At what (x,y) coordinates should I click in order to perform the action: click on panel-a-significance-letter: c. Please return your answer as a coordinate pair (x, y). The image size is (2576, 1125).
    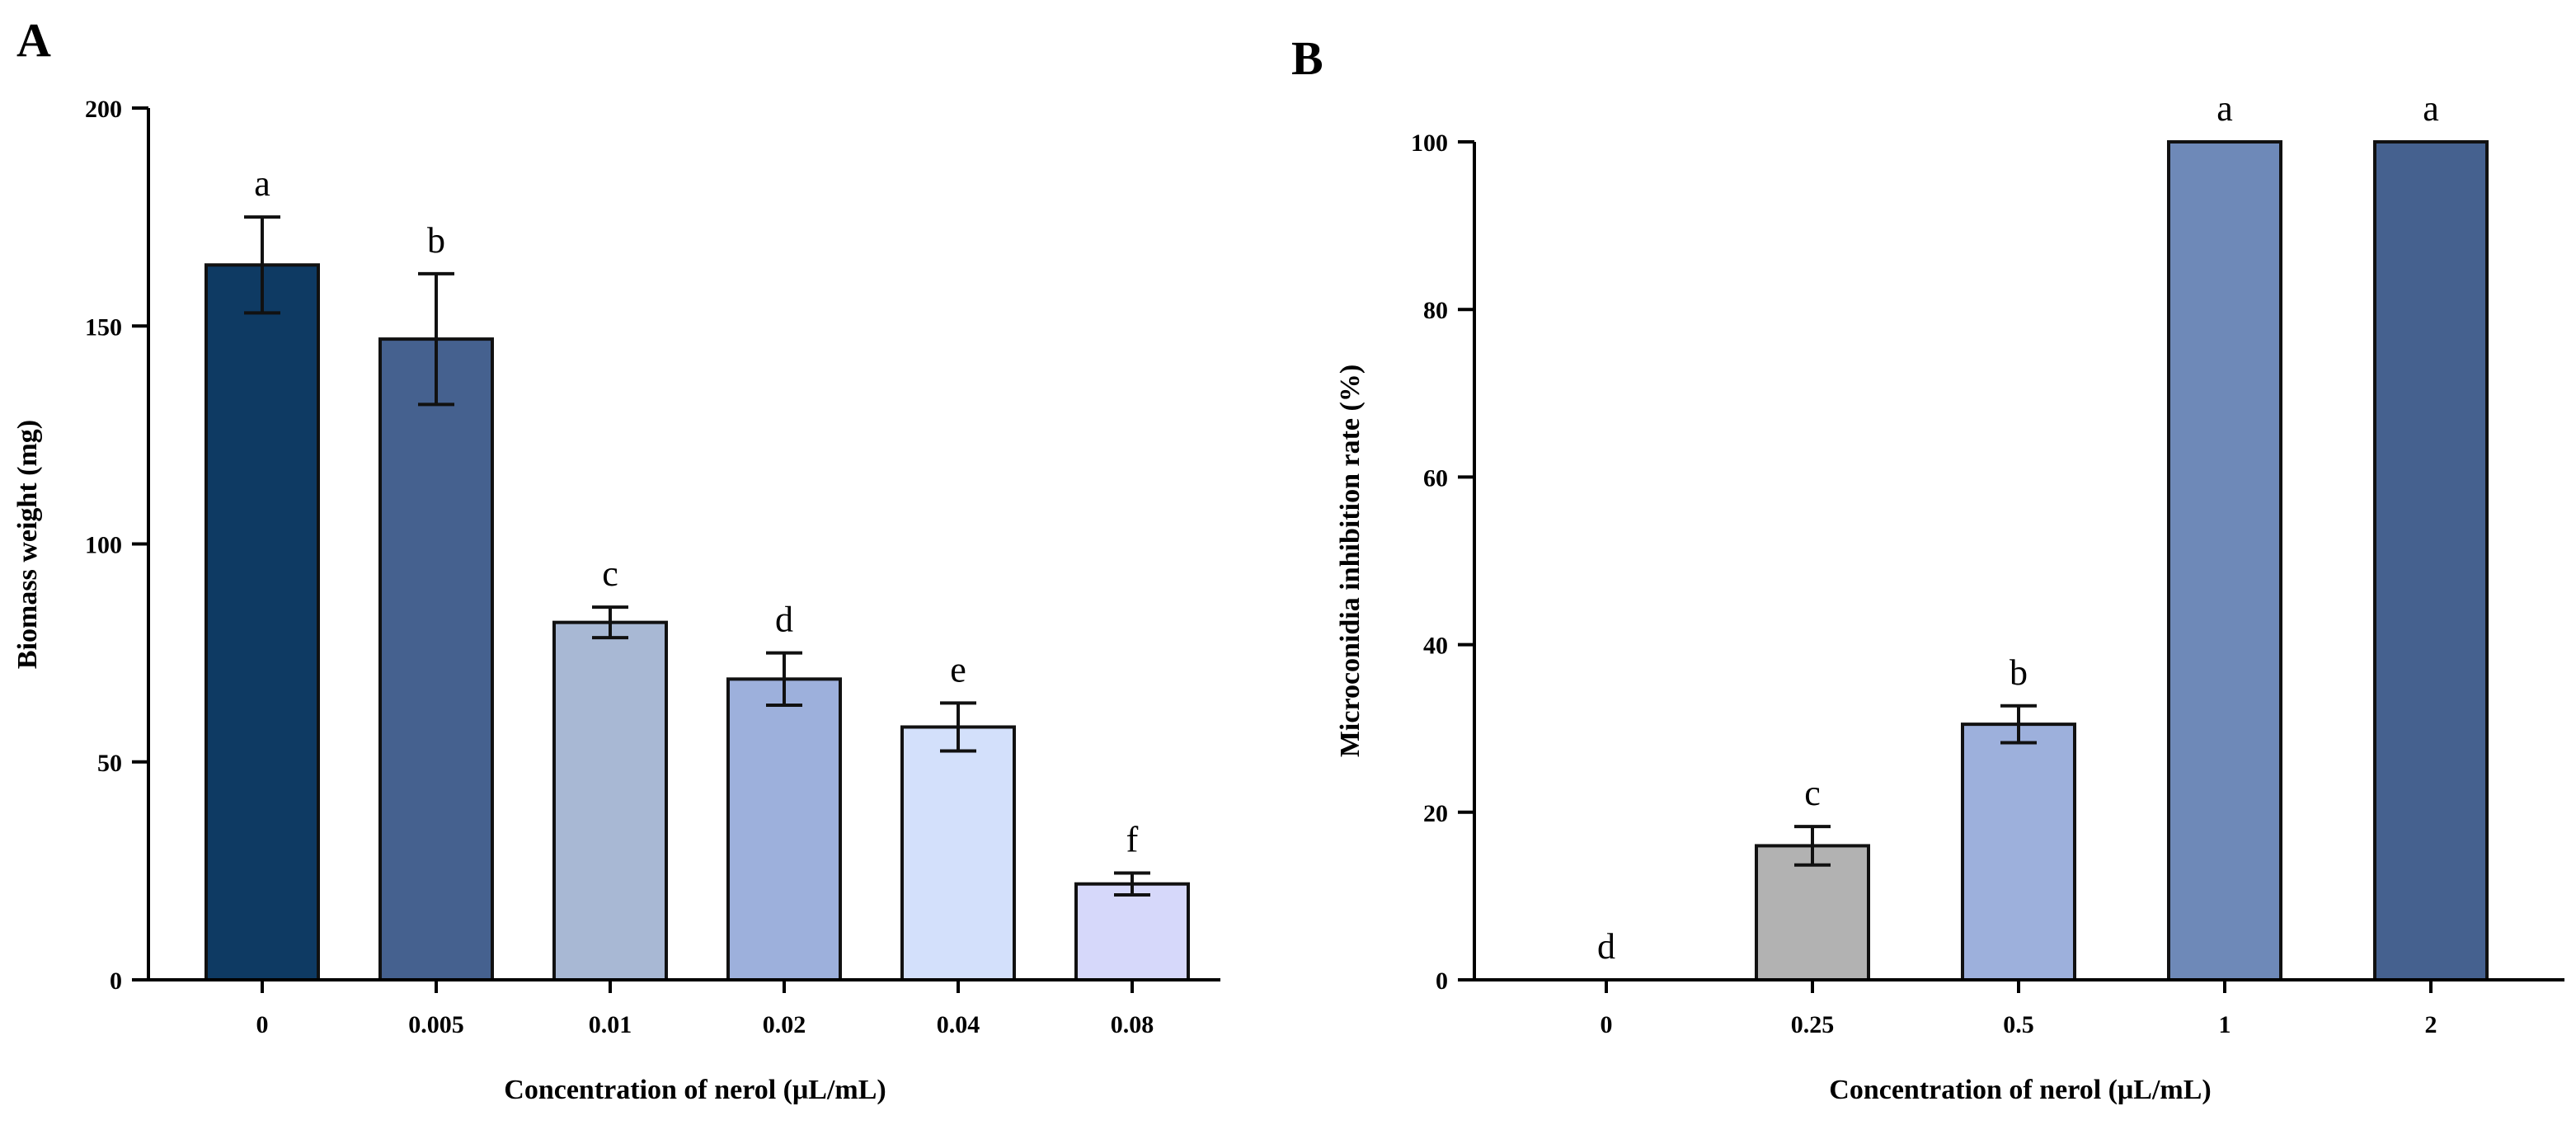
    Looking at the image, I should click on (610, 573).